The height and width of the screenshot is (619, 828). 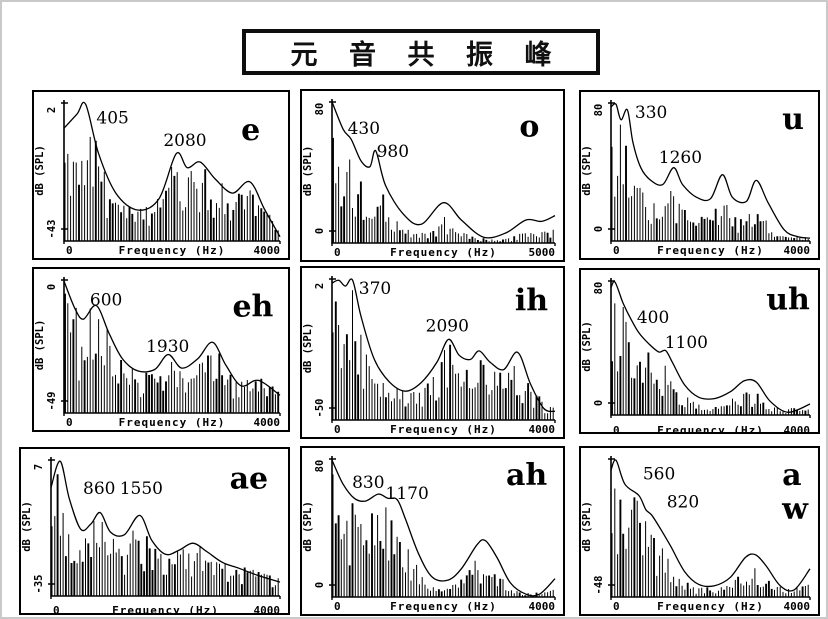 I want to click on vowel-label: a, so click(x=791, y=475).